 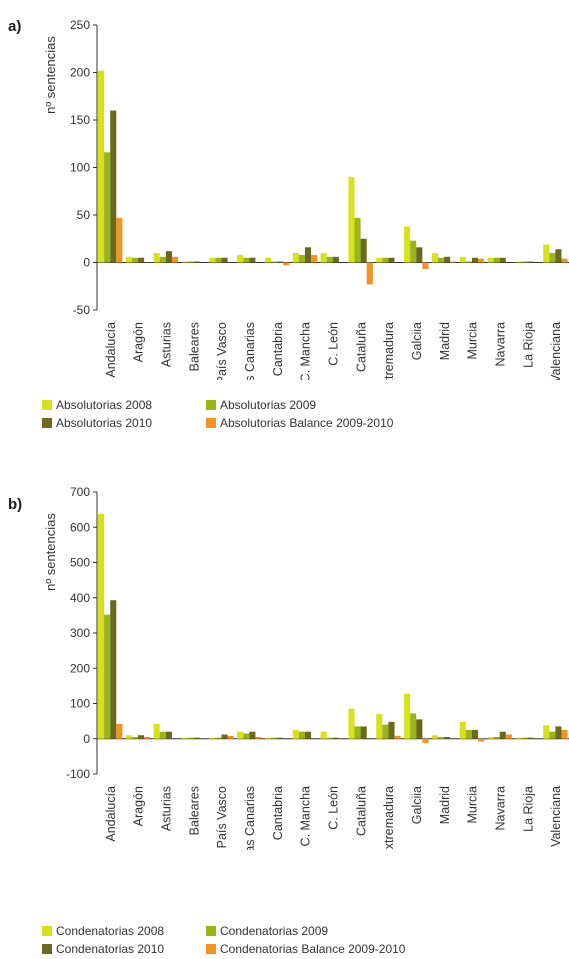 What do you see at coordinates (110, 931) in the screenshot?
I see `legend-label: Condenatorias 2008` at bounding box center [110, 931].